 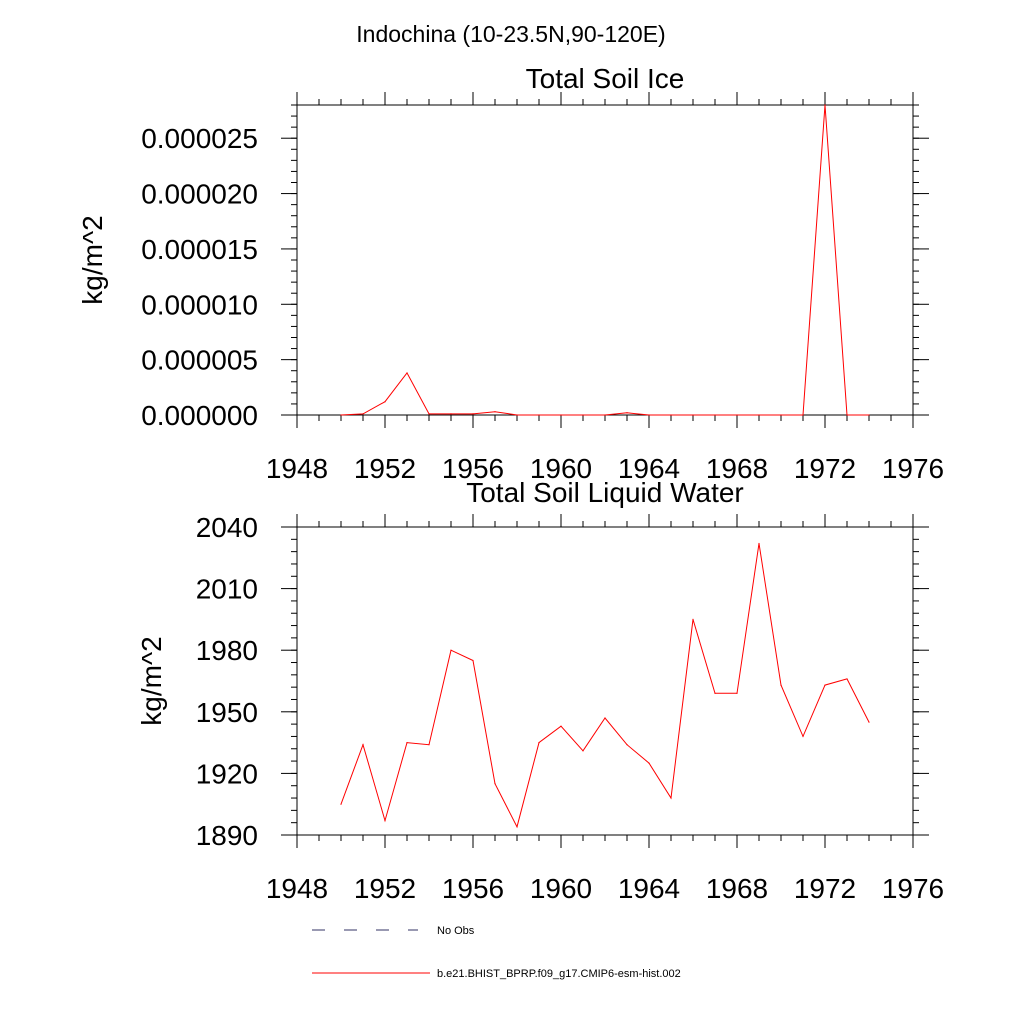 What do you see at coordinates (227, 835) in the screenshot?
I see `y-tick-label: 1890` at bounding box center [227, 835].